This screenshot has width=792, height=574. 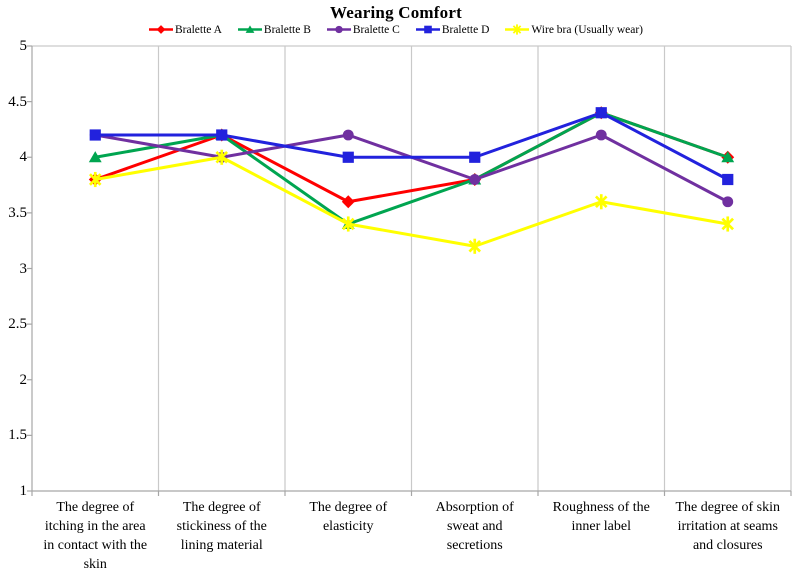 I want to click on legend-marker-diamond-icon, so click(x=160, y=29).